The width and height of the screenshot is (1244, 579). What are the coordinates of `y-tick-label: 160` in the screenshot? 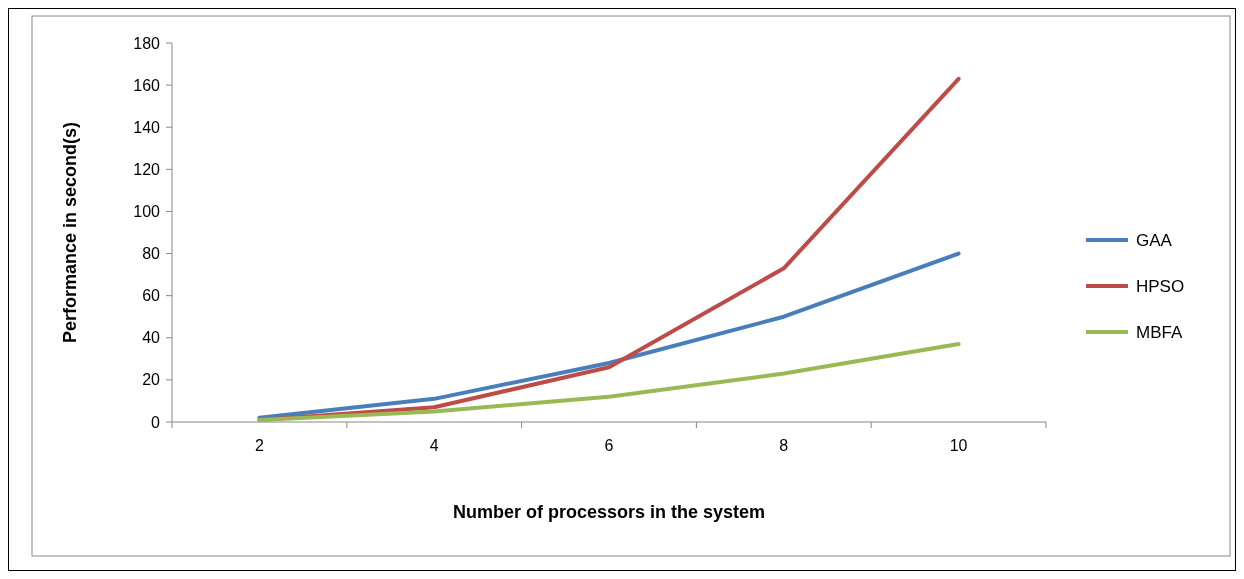 It's located at (147, 85).